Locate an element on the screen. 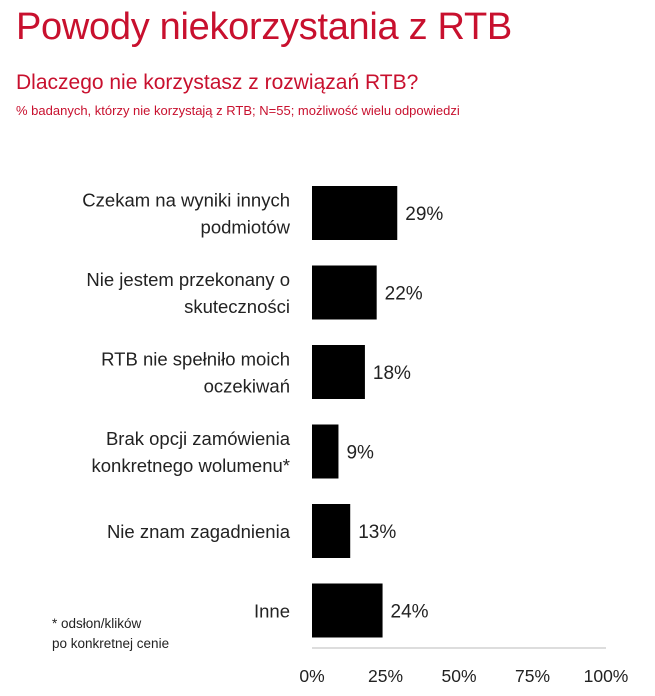 This screenshot has width=655, height=696. footnote-line-1: * odsłon/klików is located at coordinates (97, 623).